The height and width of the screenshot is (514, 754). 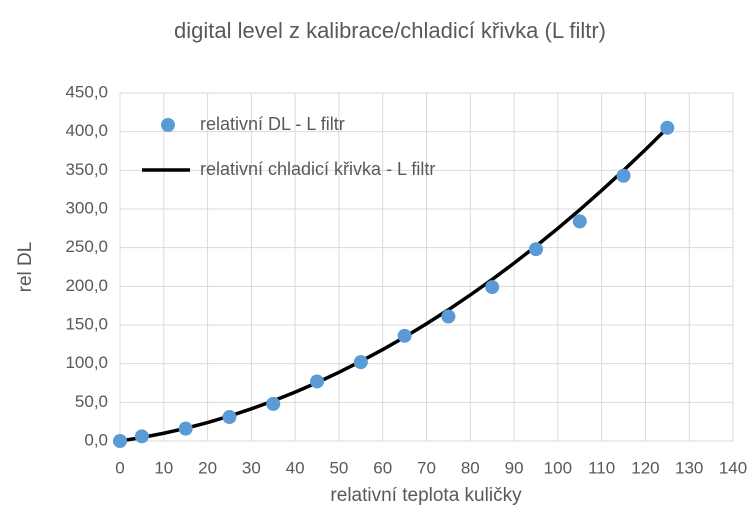 I want to click on x-tick-label: 60, so click(x=382, y=467).